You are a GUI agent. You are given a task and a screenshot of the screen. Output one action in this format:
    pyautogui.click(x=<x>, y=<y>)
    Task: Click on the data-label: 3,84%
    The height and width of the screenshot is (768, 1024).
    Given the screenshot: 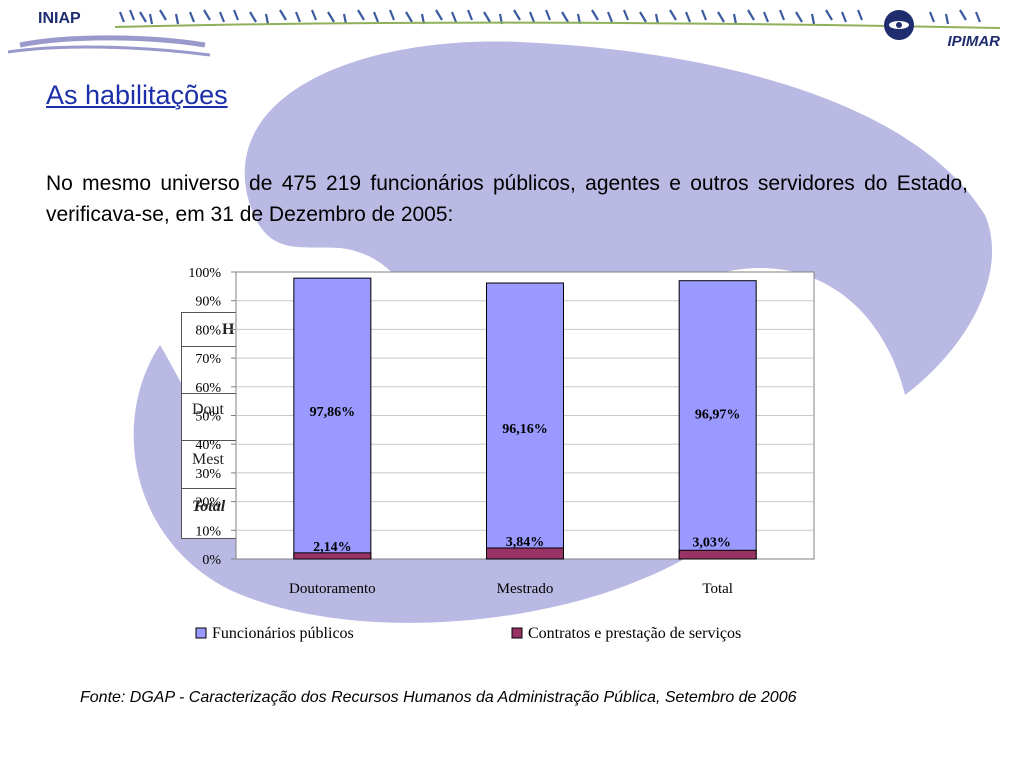 What is the action you would take?
    pyautogui.click(x=525, y=542)
    